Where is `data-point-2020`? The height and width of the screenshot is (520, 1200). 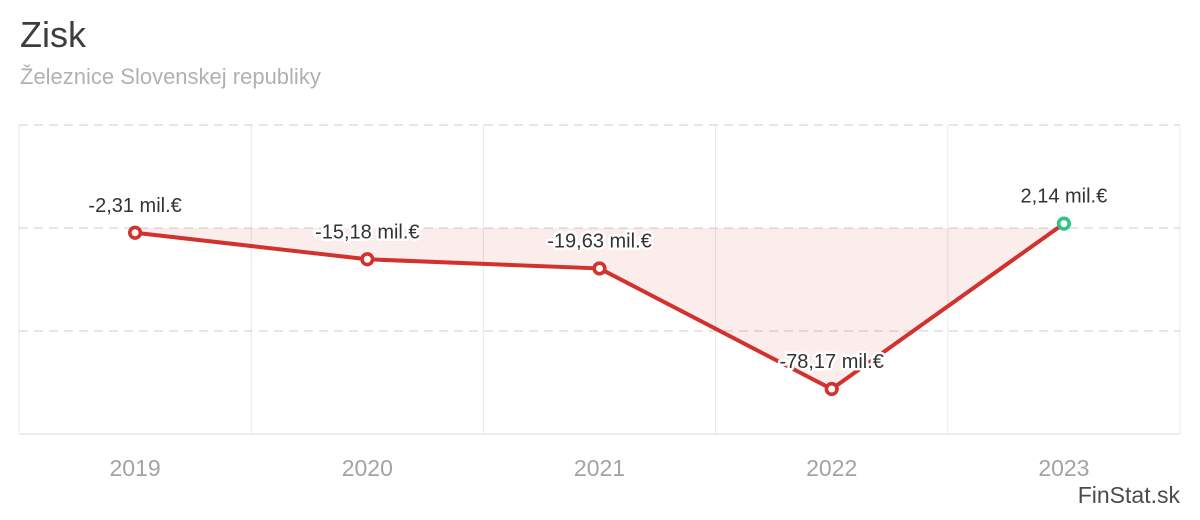
data-point-2020 is located at coordinates (367, 259).